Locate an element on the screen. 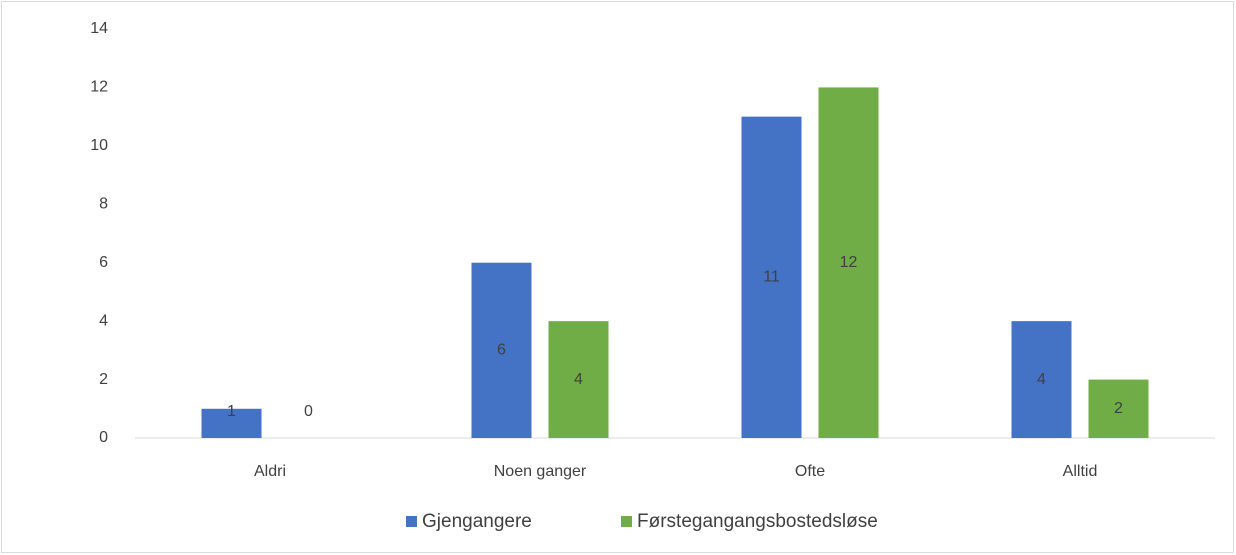 This screenshot has height=555, width=1236. x-tick-label: Ofte is located at coordinates (810, 471).